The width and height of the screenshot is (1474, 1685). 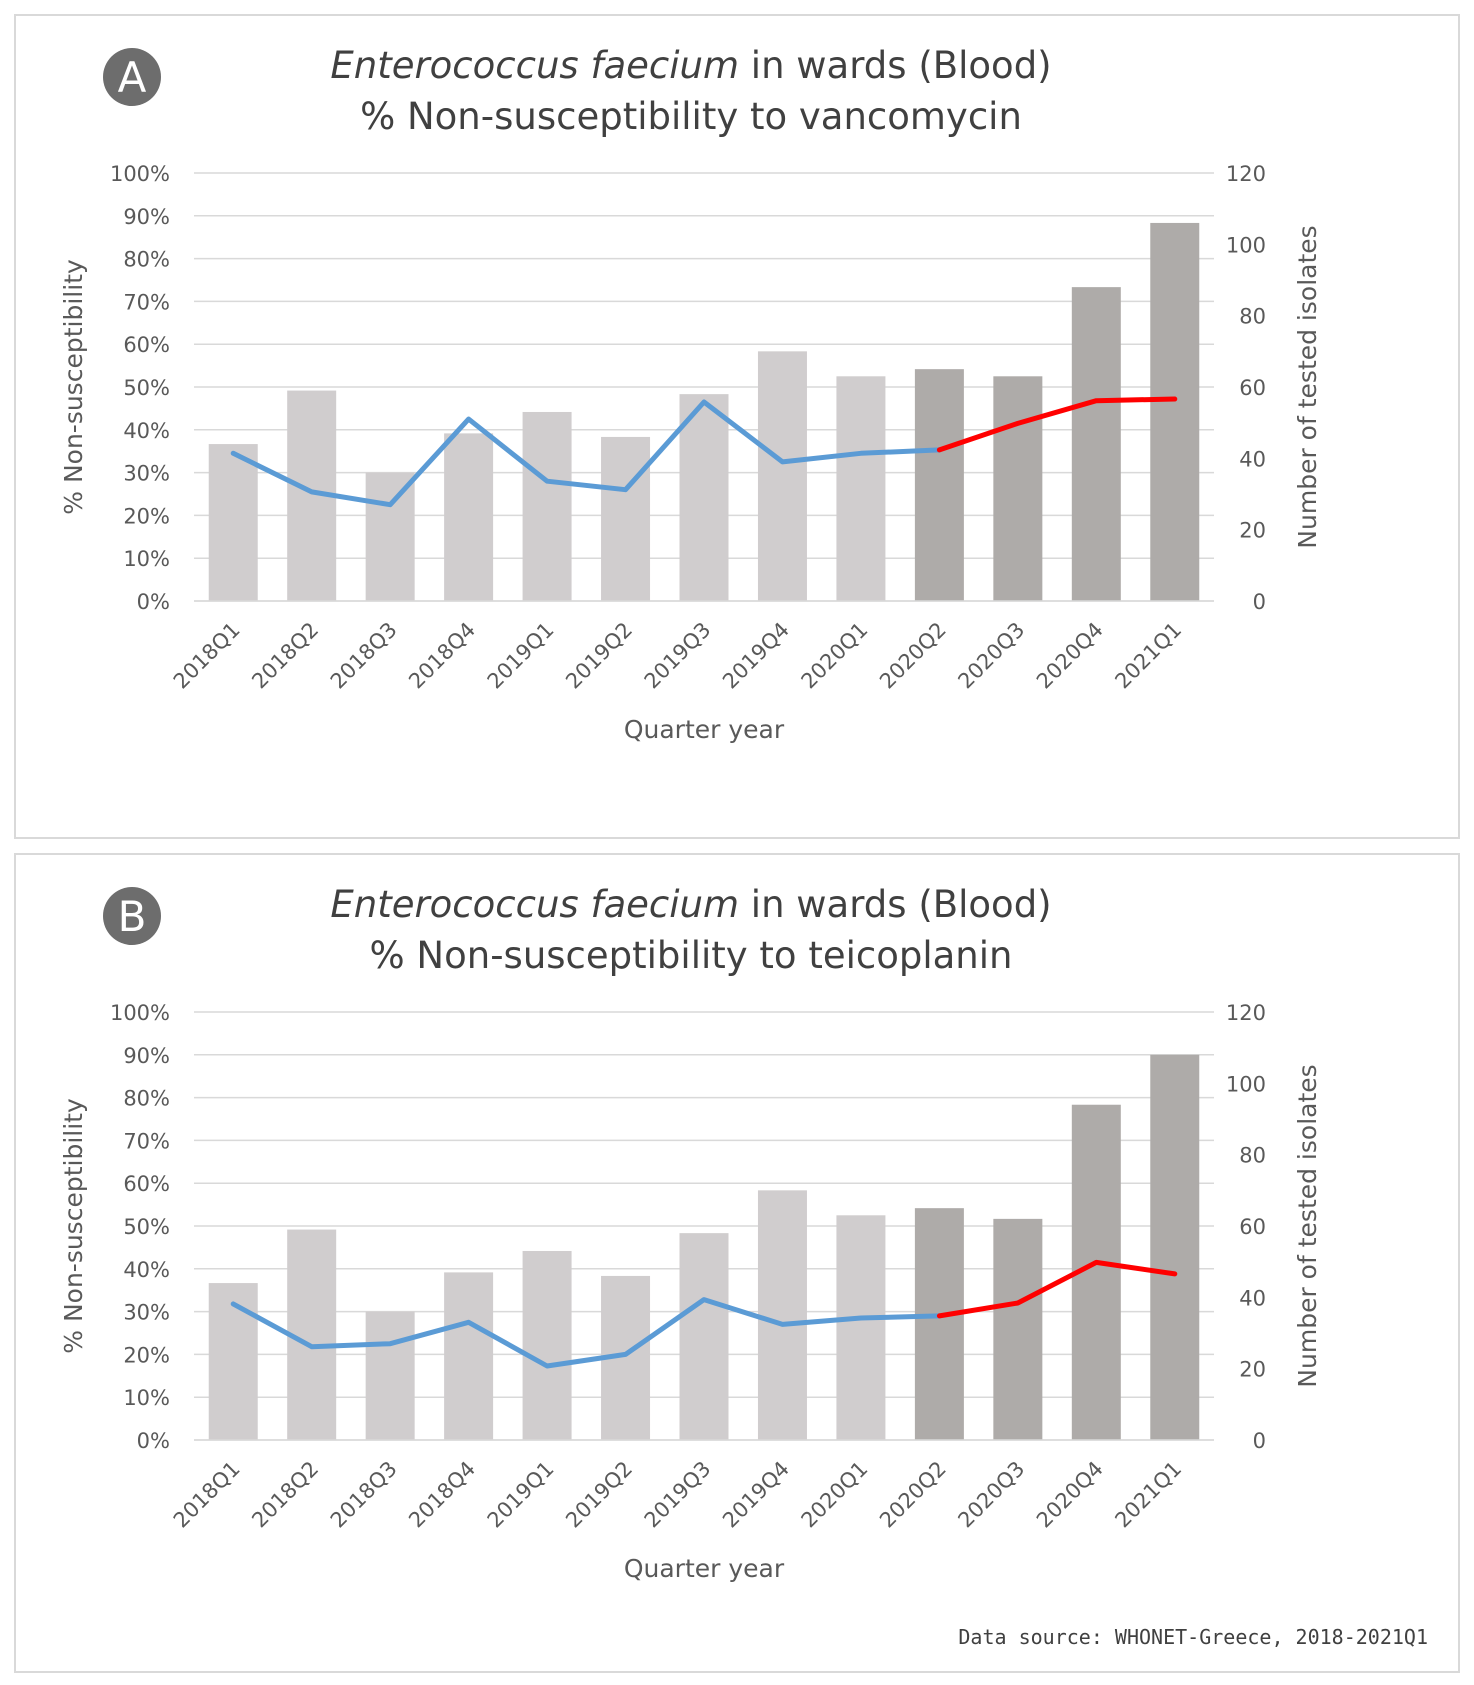 I want to click on x-tick-label: 2018Q2, so click(x=285, y=1495).